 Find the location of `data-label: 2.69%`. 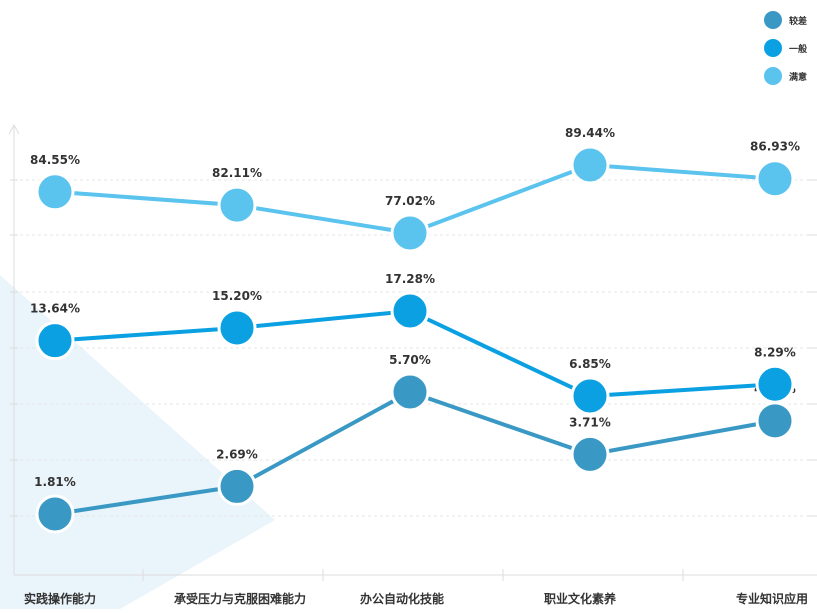

data-label: 2.69% is located at coordinates (237, 454).